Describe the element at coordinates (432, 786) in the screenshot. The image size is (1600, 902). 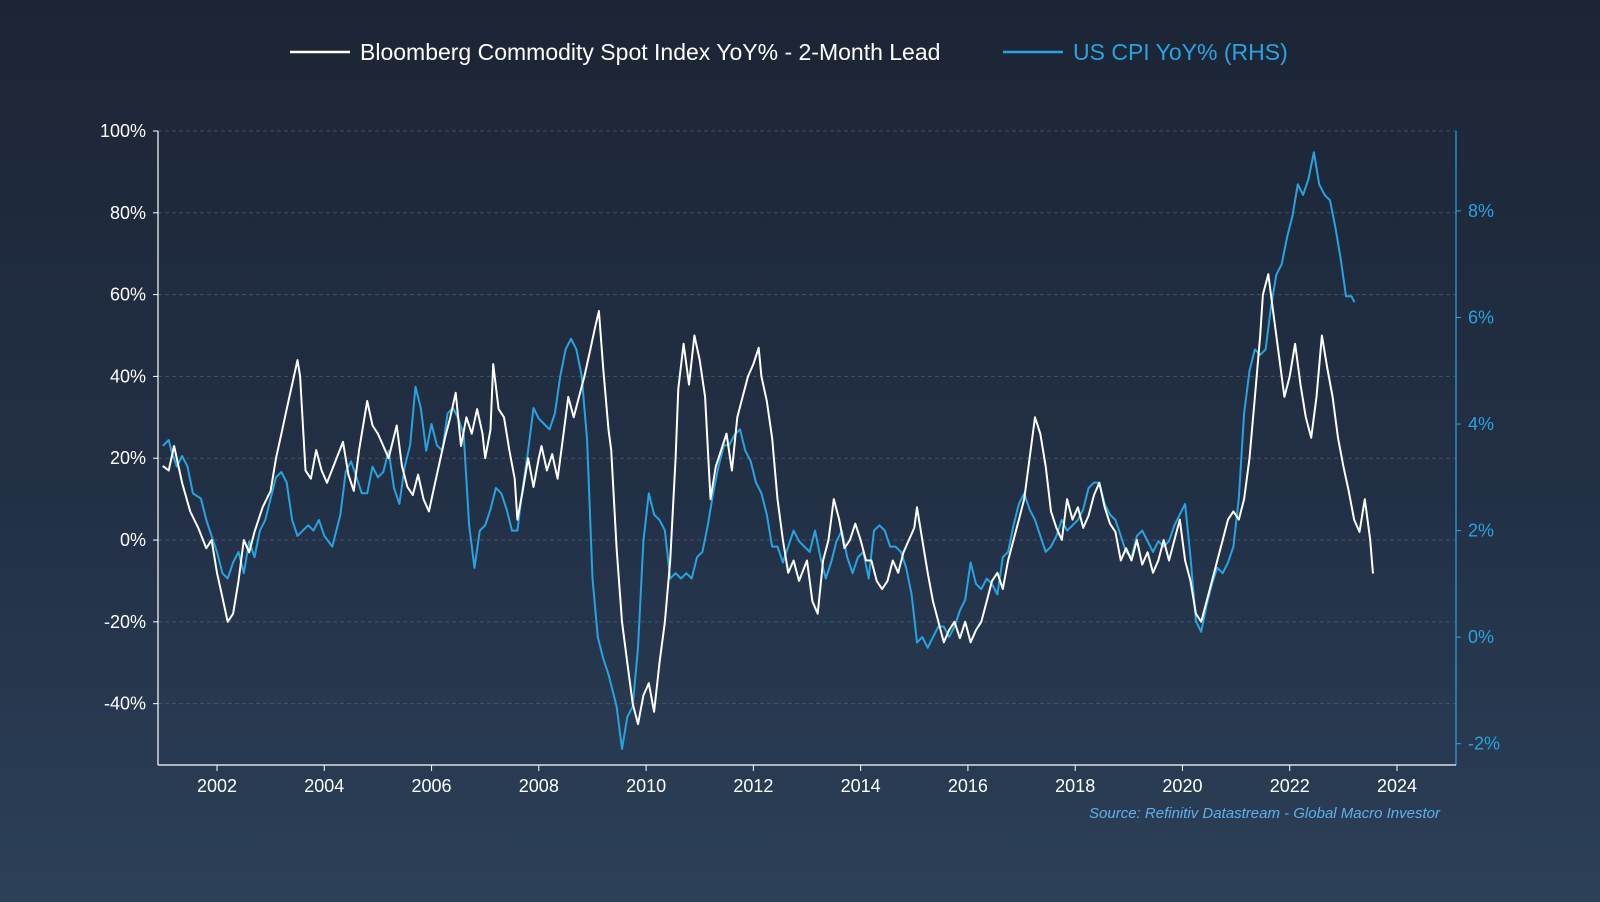
I see `x-tick-label: 2006` at that location.